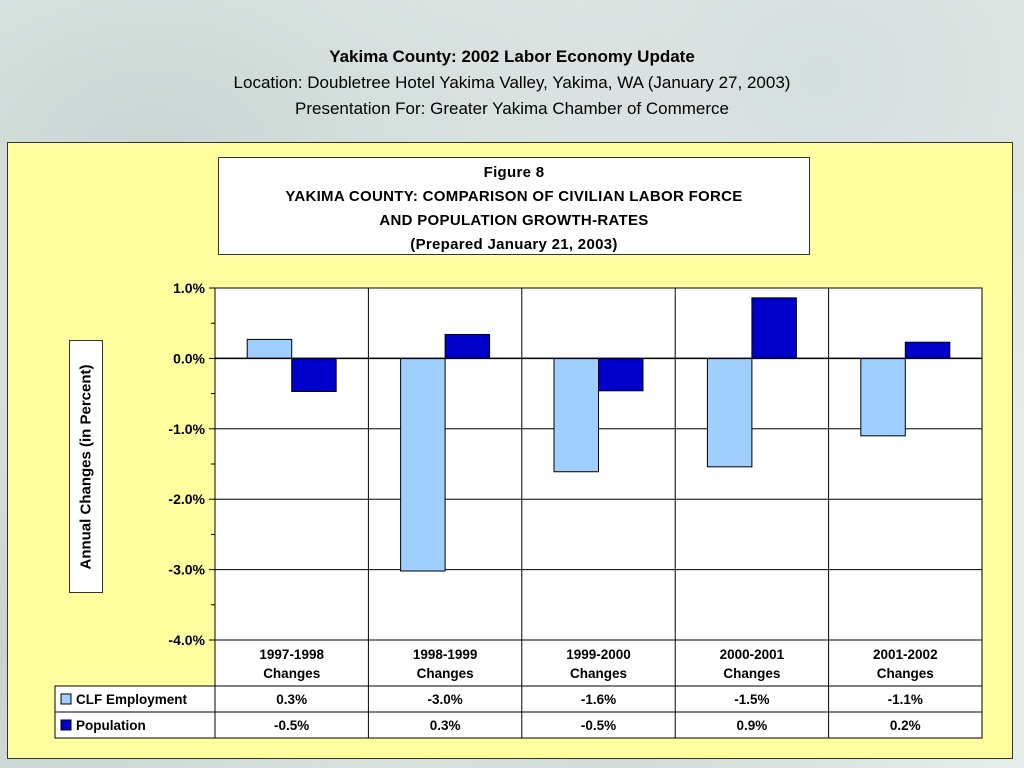 The image size is (1024, 768). I want to click on data-table-value: -1.5%, so click(751, 699).